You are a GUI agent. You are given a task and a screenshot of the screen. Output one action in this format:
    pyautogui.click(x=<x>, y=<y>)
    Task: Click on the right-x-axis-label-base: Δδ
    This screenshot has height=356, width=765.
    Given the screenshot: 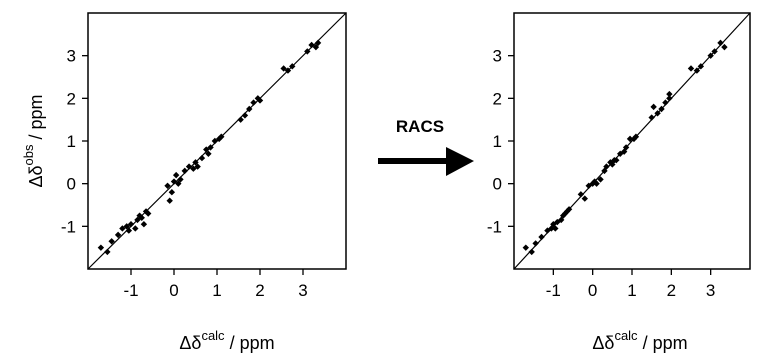 What is the action you would take?
    pyautogui.click(x=603, y=343)
    